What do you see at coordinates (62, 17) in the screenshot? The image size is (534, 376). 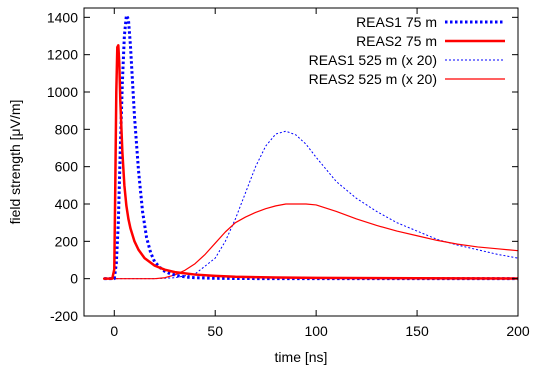 I see `y-tick-label: 1400` at bounding box center [62, 17].